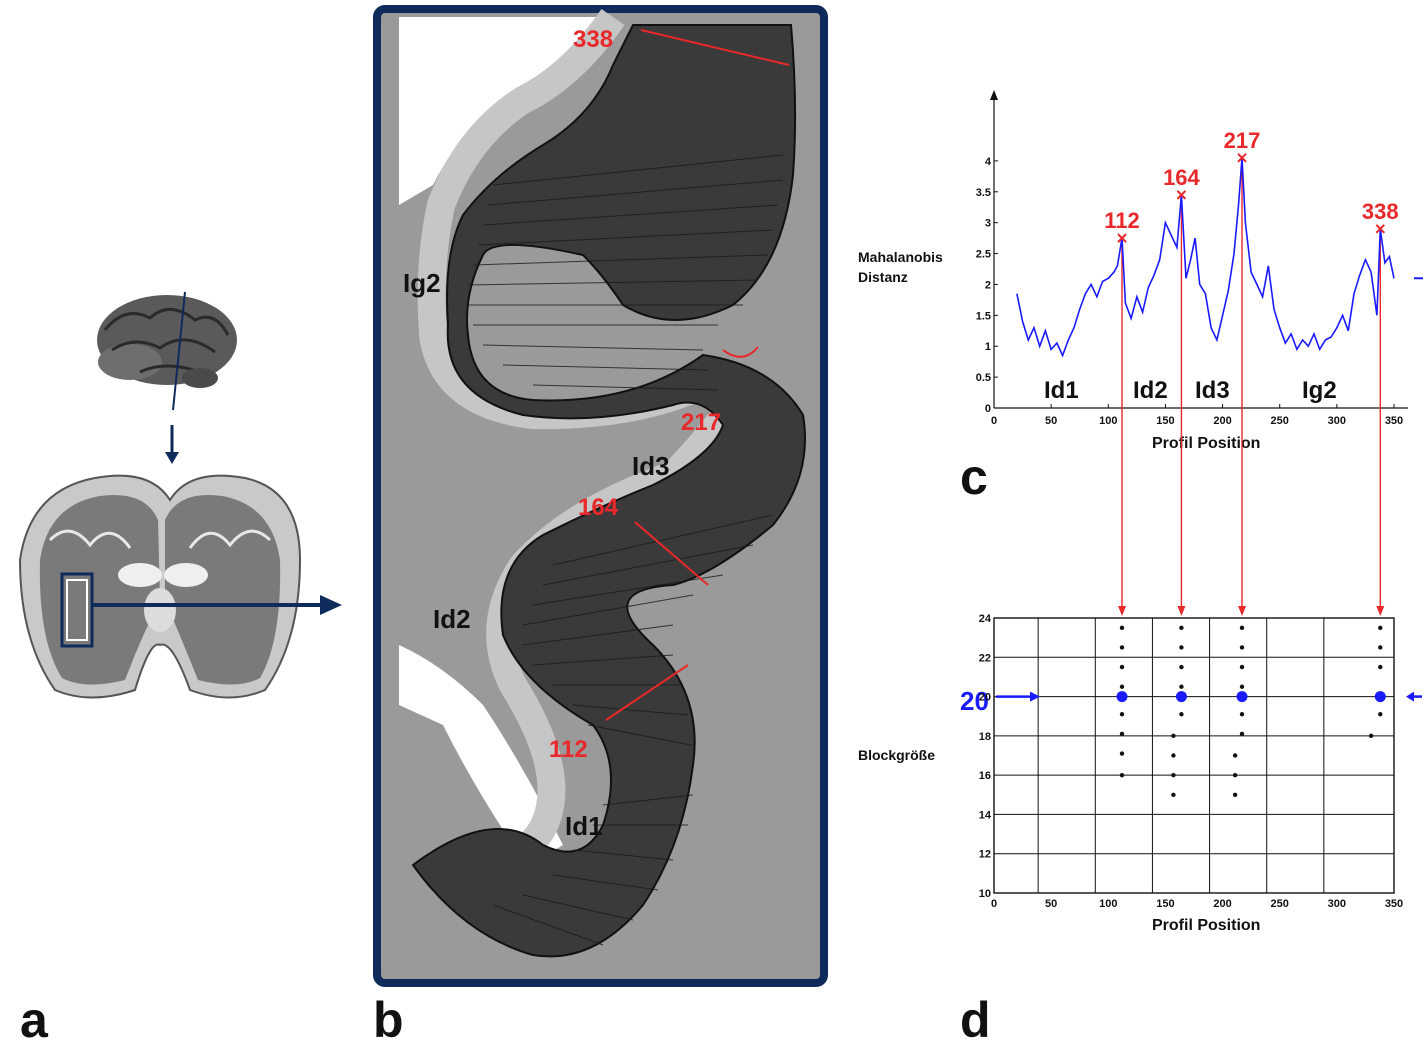 The height and width of the screenshot is (1051, 1423). Describe the element at coordinates (994, 421) in the screenshot. I see `chart-c-xtick-label: 0` at that location.